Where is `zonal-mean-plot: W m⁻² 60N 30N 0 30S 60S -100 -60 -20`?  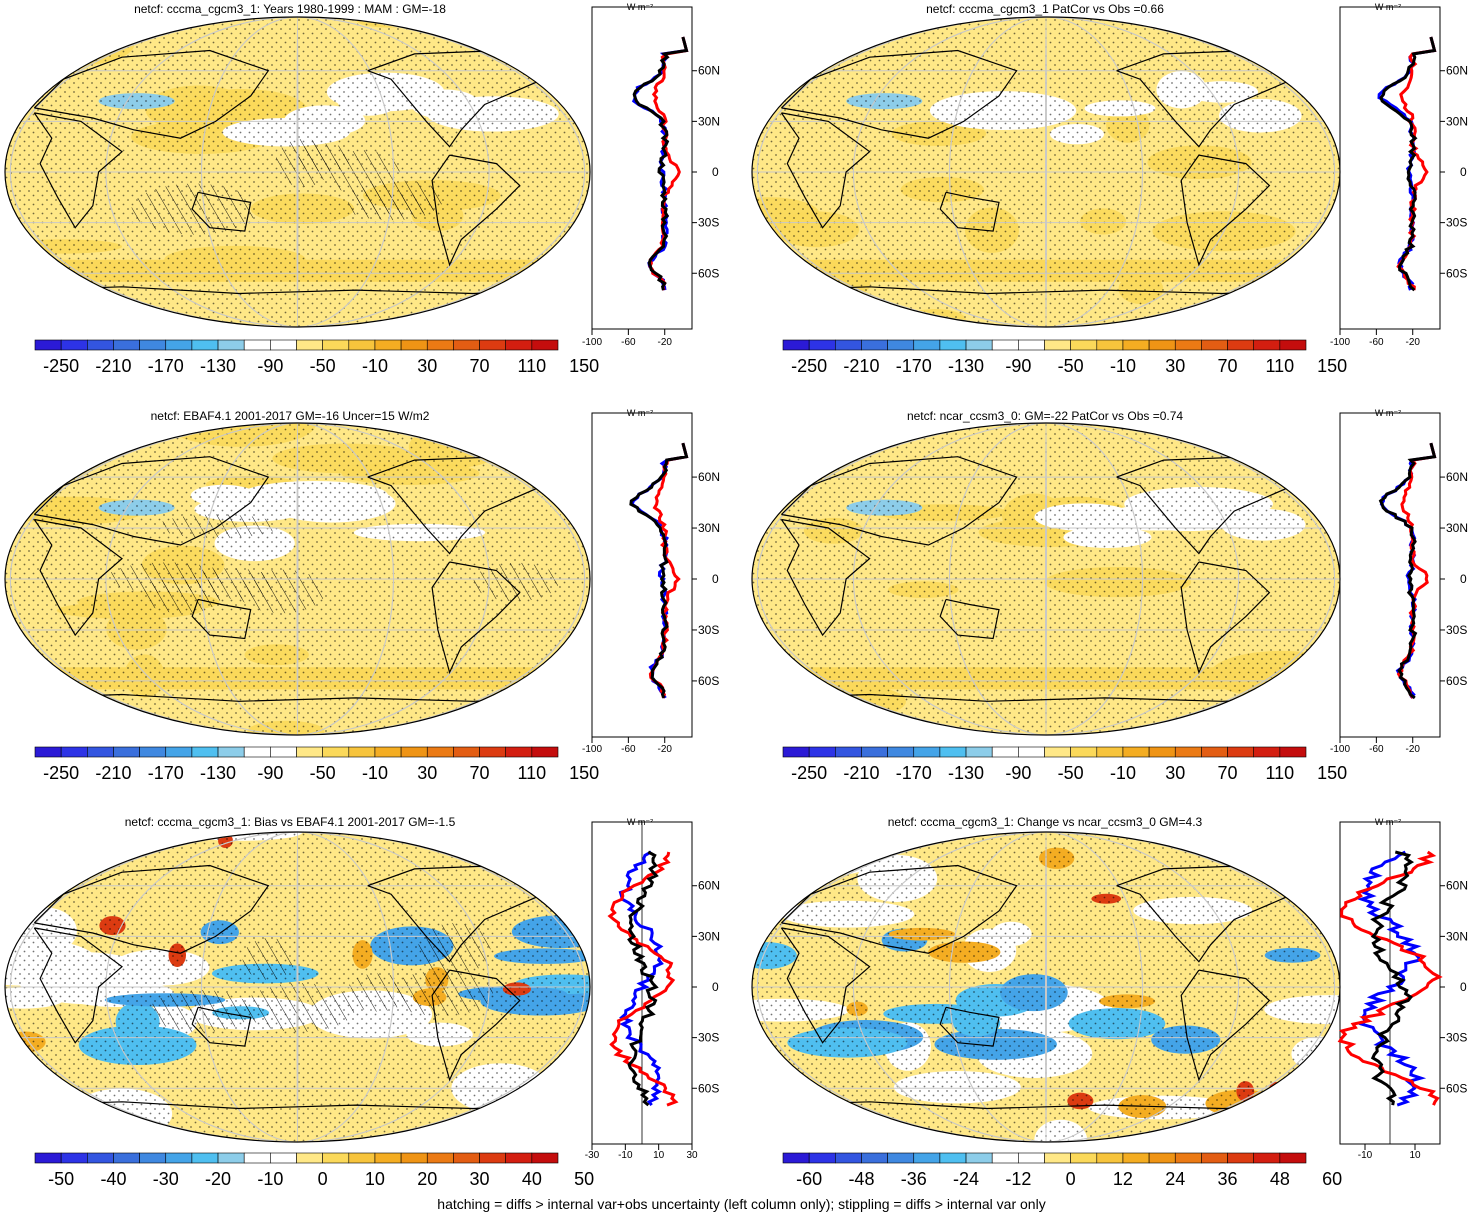 zonal-mean-plot: W m⁻² 60N 30N 0 30S 60S -100 -60 -20 is located at coordinates (1399, 581).